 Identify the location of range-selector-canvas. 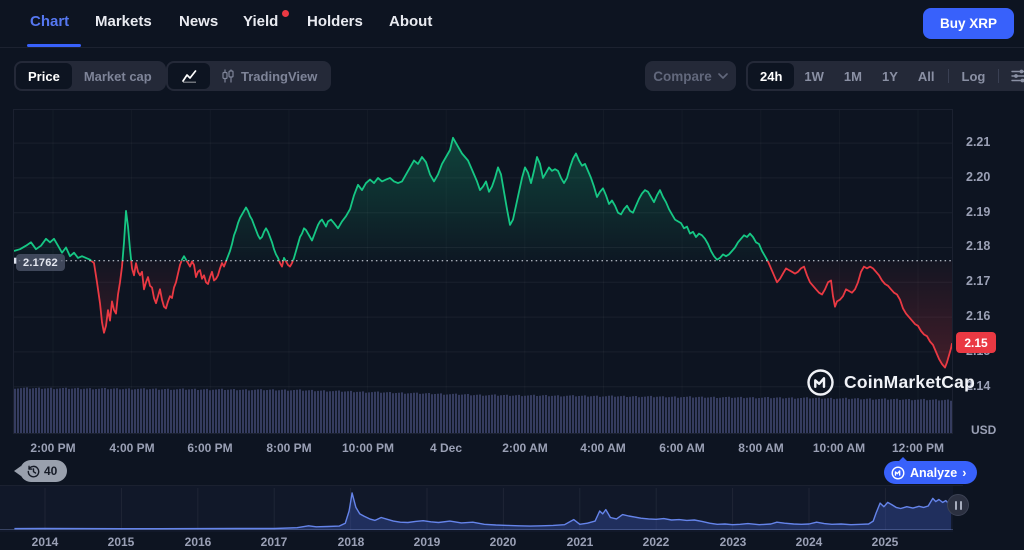
(476, 509).